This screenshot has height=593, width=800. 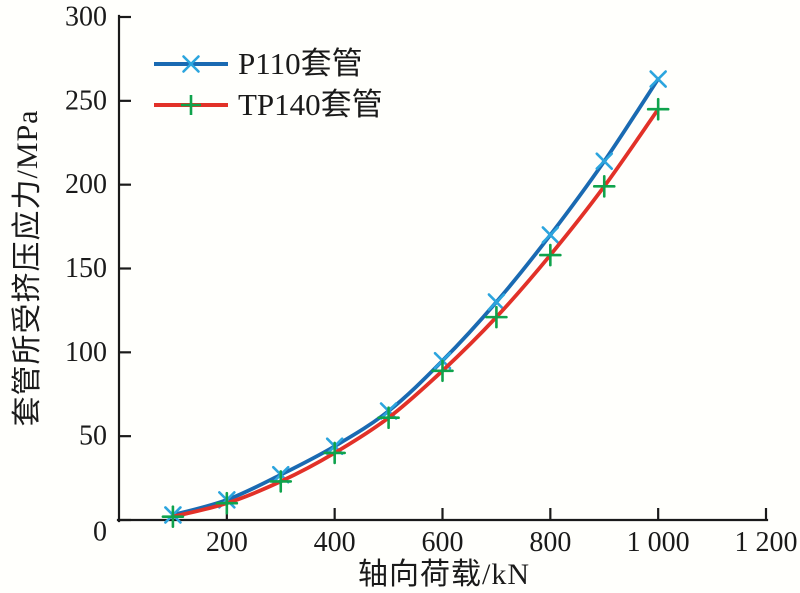 What do you see at coordinates (27, 268) in the screenshot?
I see `y-axis-title: 套管所受挤压应力/MPa` at bounding box center [27, 268].